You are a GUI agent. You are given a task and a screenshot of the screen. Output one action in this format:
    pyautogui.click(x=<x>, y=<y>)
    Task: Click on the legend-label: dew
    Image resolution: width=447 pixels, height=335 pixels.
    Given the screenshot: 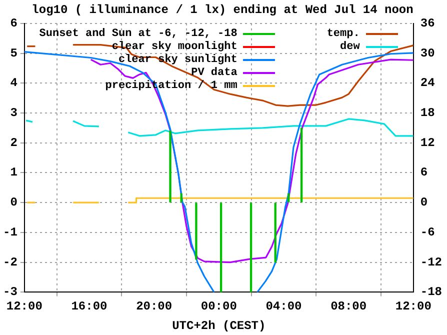 What is the action you would take?
    pyautogui.click(x=350, y=46)
    